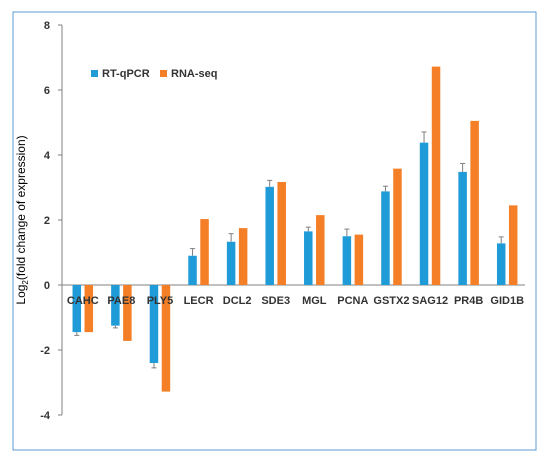 This screenshot has height=469, width=550. Describe the element at coordinates (193, 252) in the screenshot. I see `error-bar-lecr` at that location.